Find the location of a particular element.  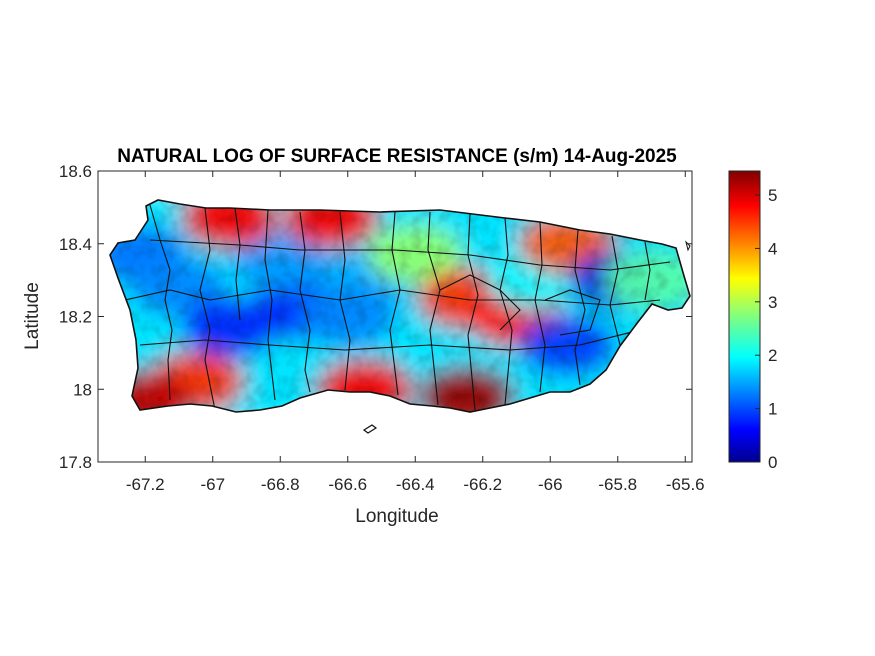

y-tick-label: 18.6 is located at coordinates (75, 171).